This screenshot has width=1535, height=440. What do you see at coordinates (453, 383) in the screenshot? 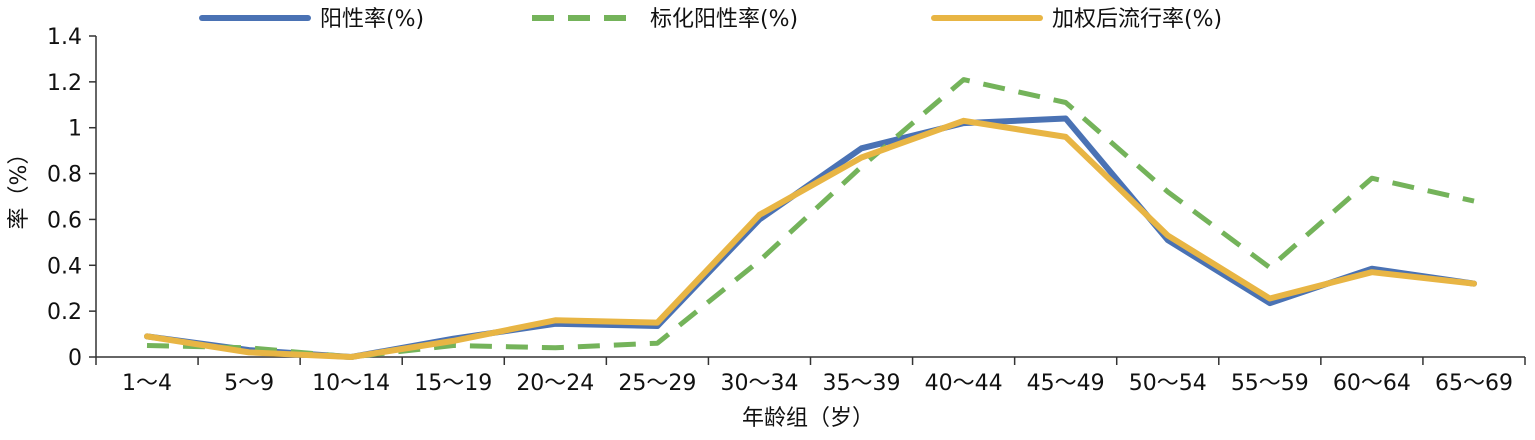
I see `x-tick-label: 15～19` at bounding box center [453, 383].